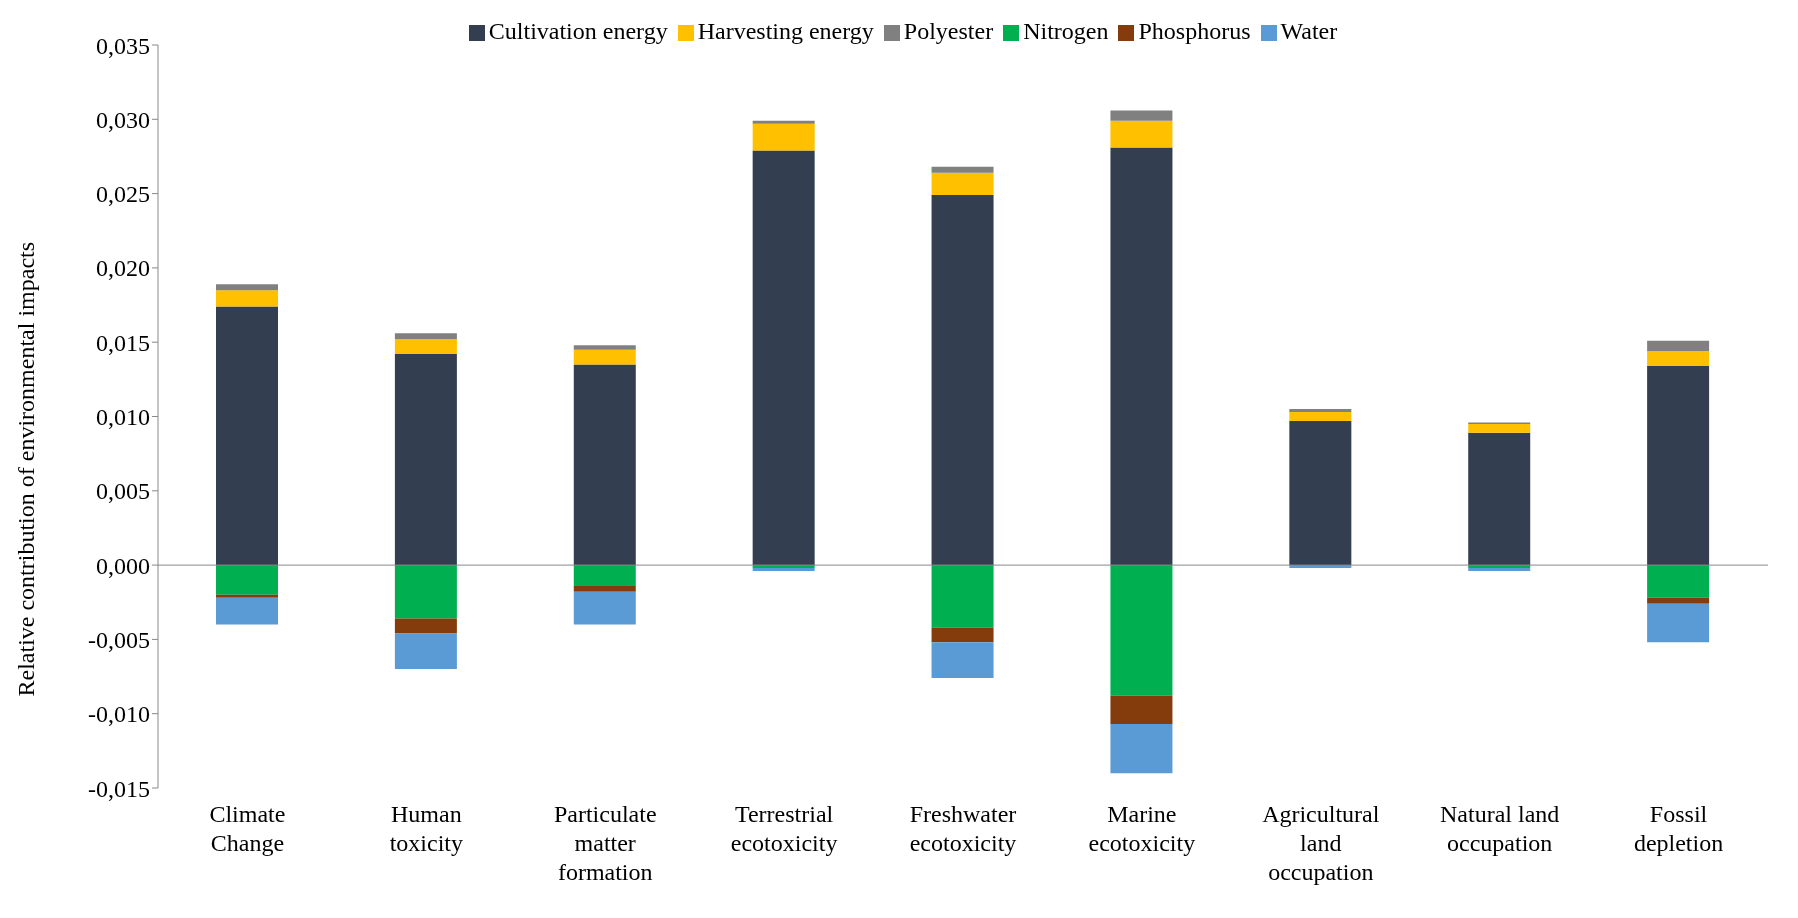  What do you see at coordinates (247, 828) in the screenshot?
I see `x-tick-label: Climate Change` at bounding box center [247, 828].